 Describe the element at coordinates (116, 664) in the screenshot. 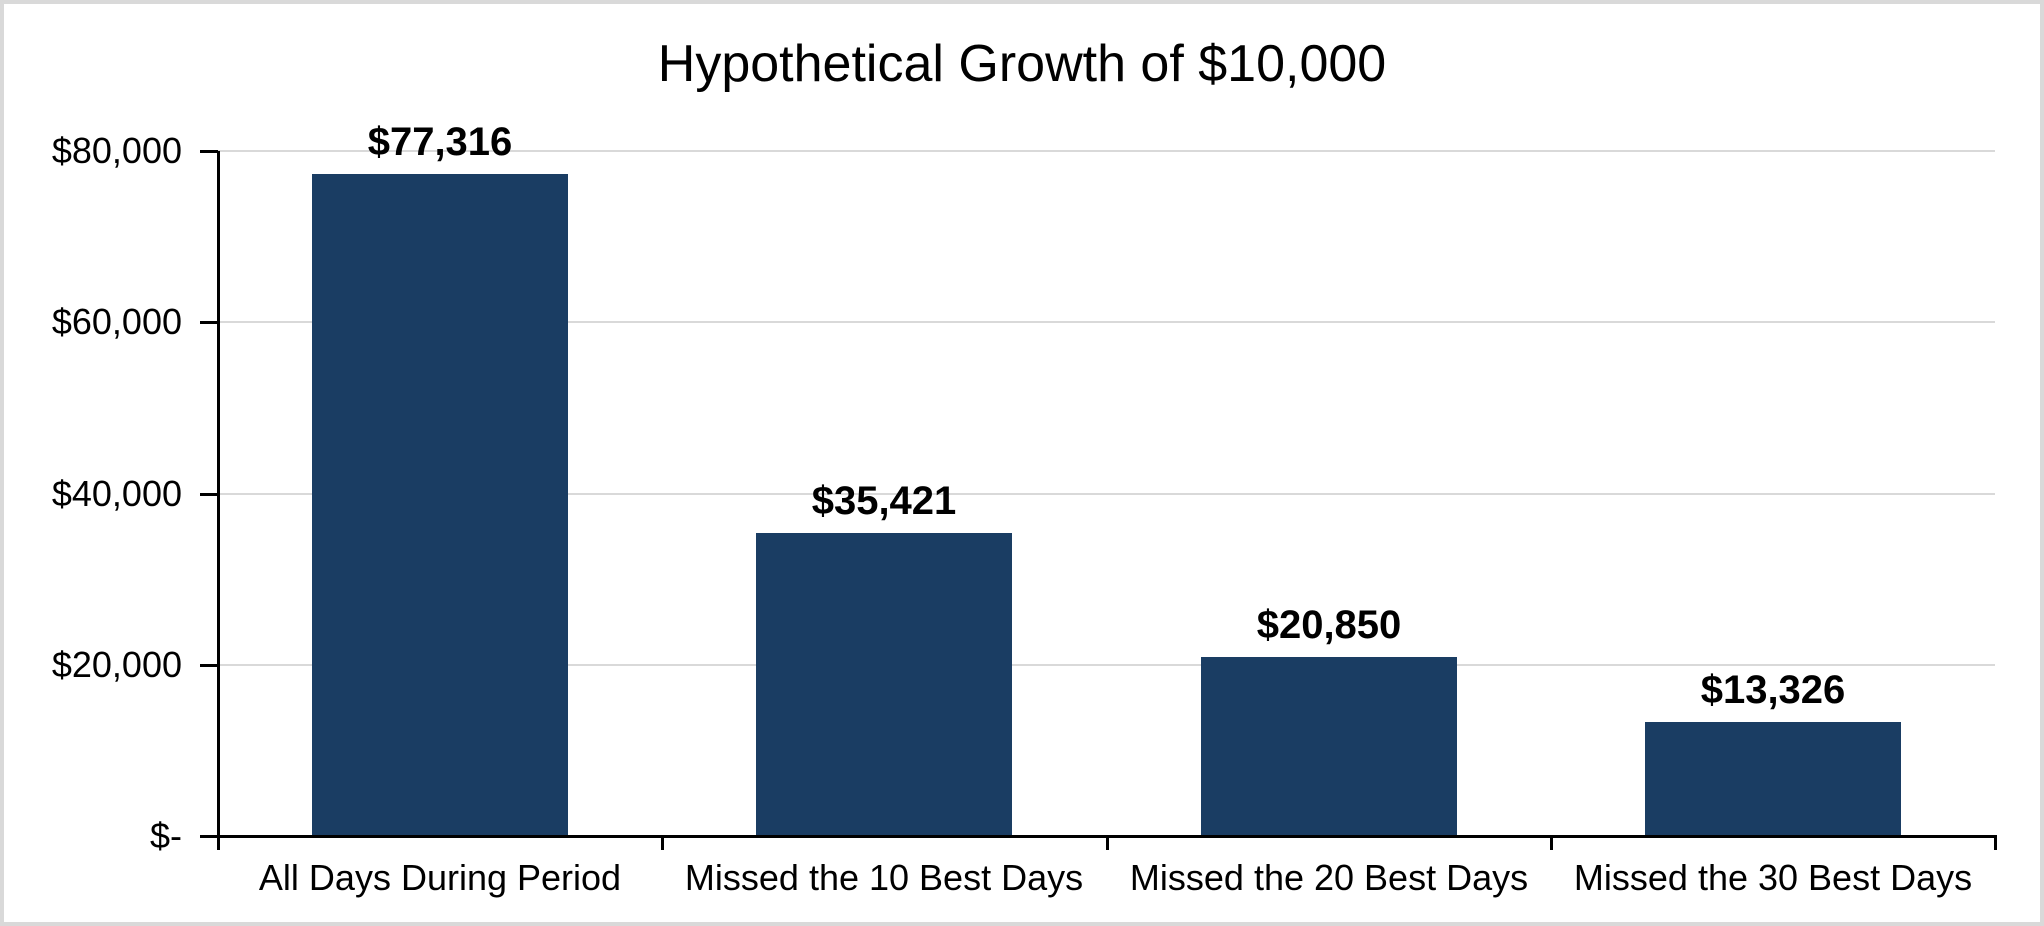

I see `y-axis-tick-label: $20,000` at that location.